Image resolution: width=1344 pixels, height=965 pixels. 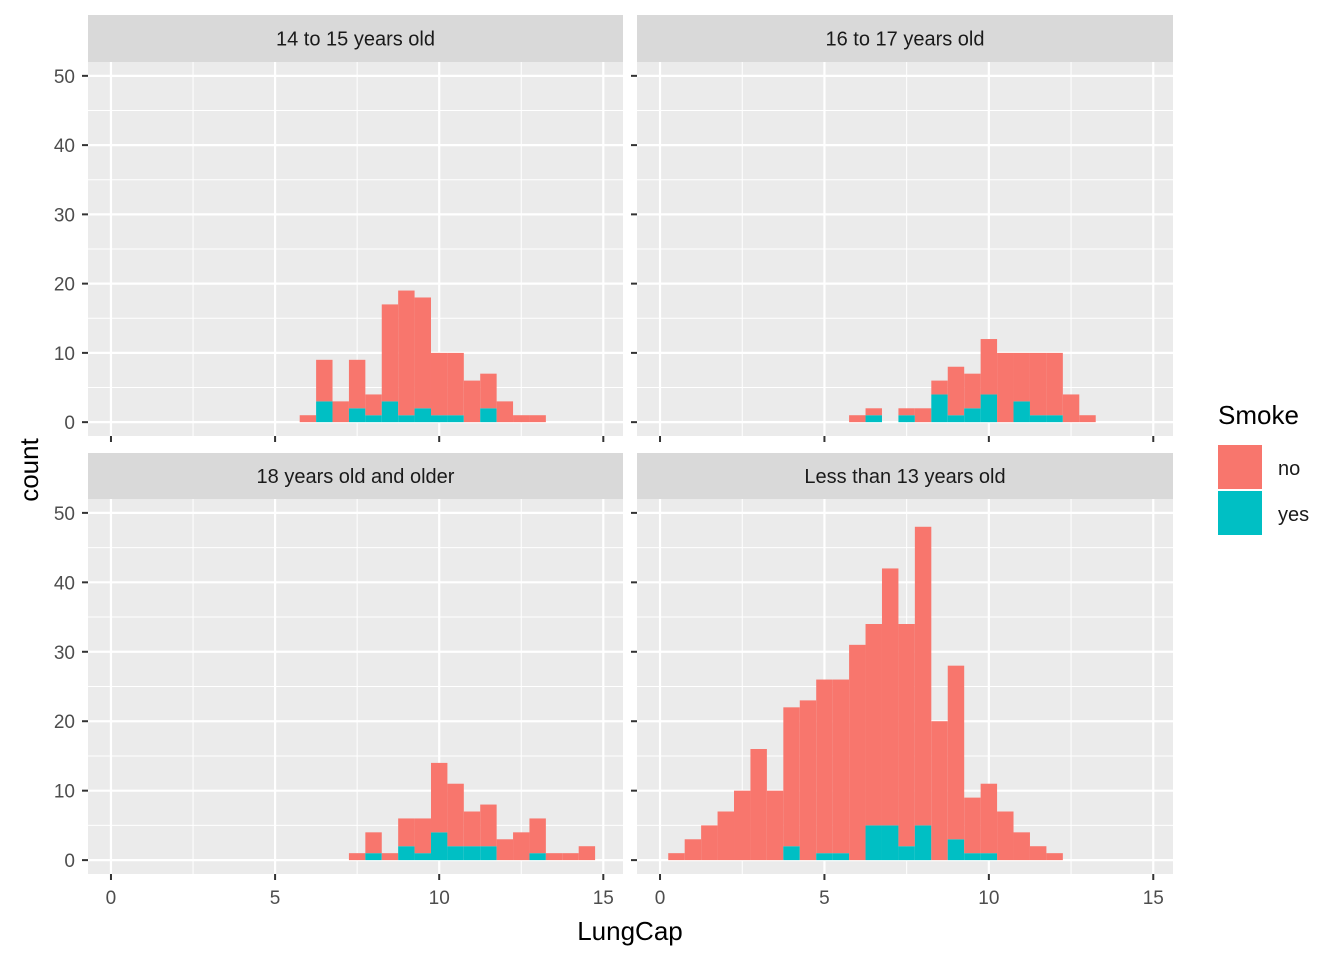 I want to click on legend-title: Smoke, so click(x=1258, y=415).